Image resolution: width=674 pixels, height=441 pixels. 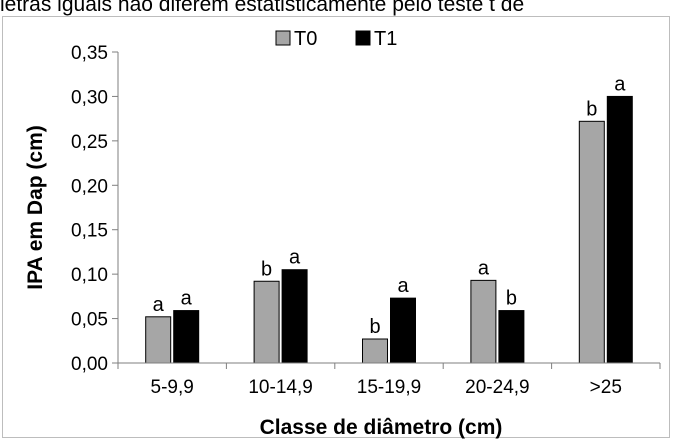 I want to click on y-tick-label: 0,00, so click(x=89, y=364).